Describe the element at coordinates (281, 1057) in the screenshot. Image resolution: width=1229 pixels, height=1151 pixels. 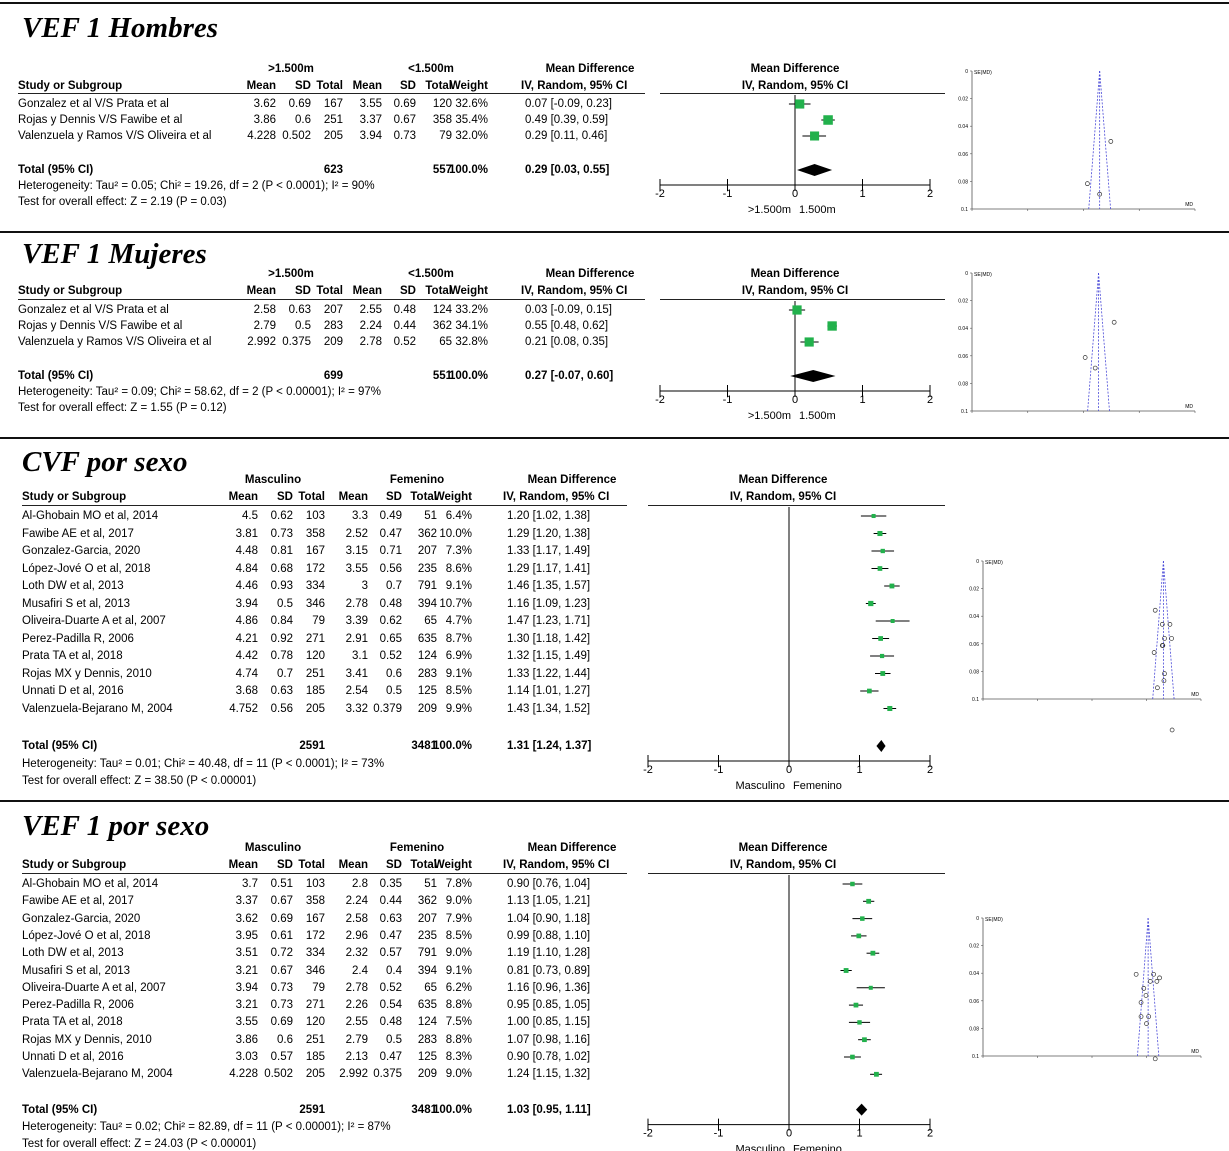
I see `row-sd1: 0.57` at that location.